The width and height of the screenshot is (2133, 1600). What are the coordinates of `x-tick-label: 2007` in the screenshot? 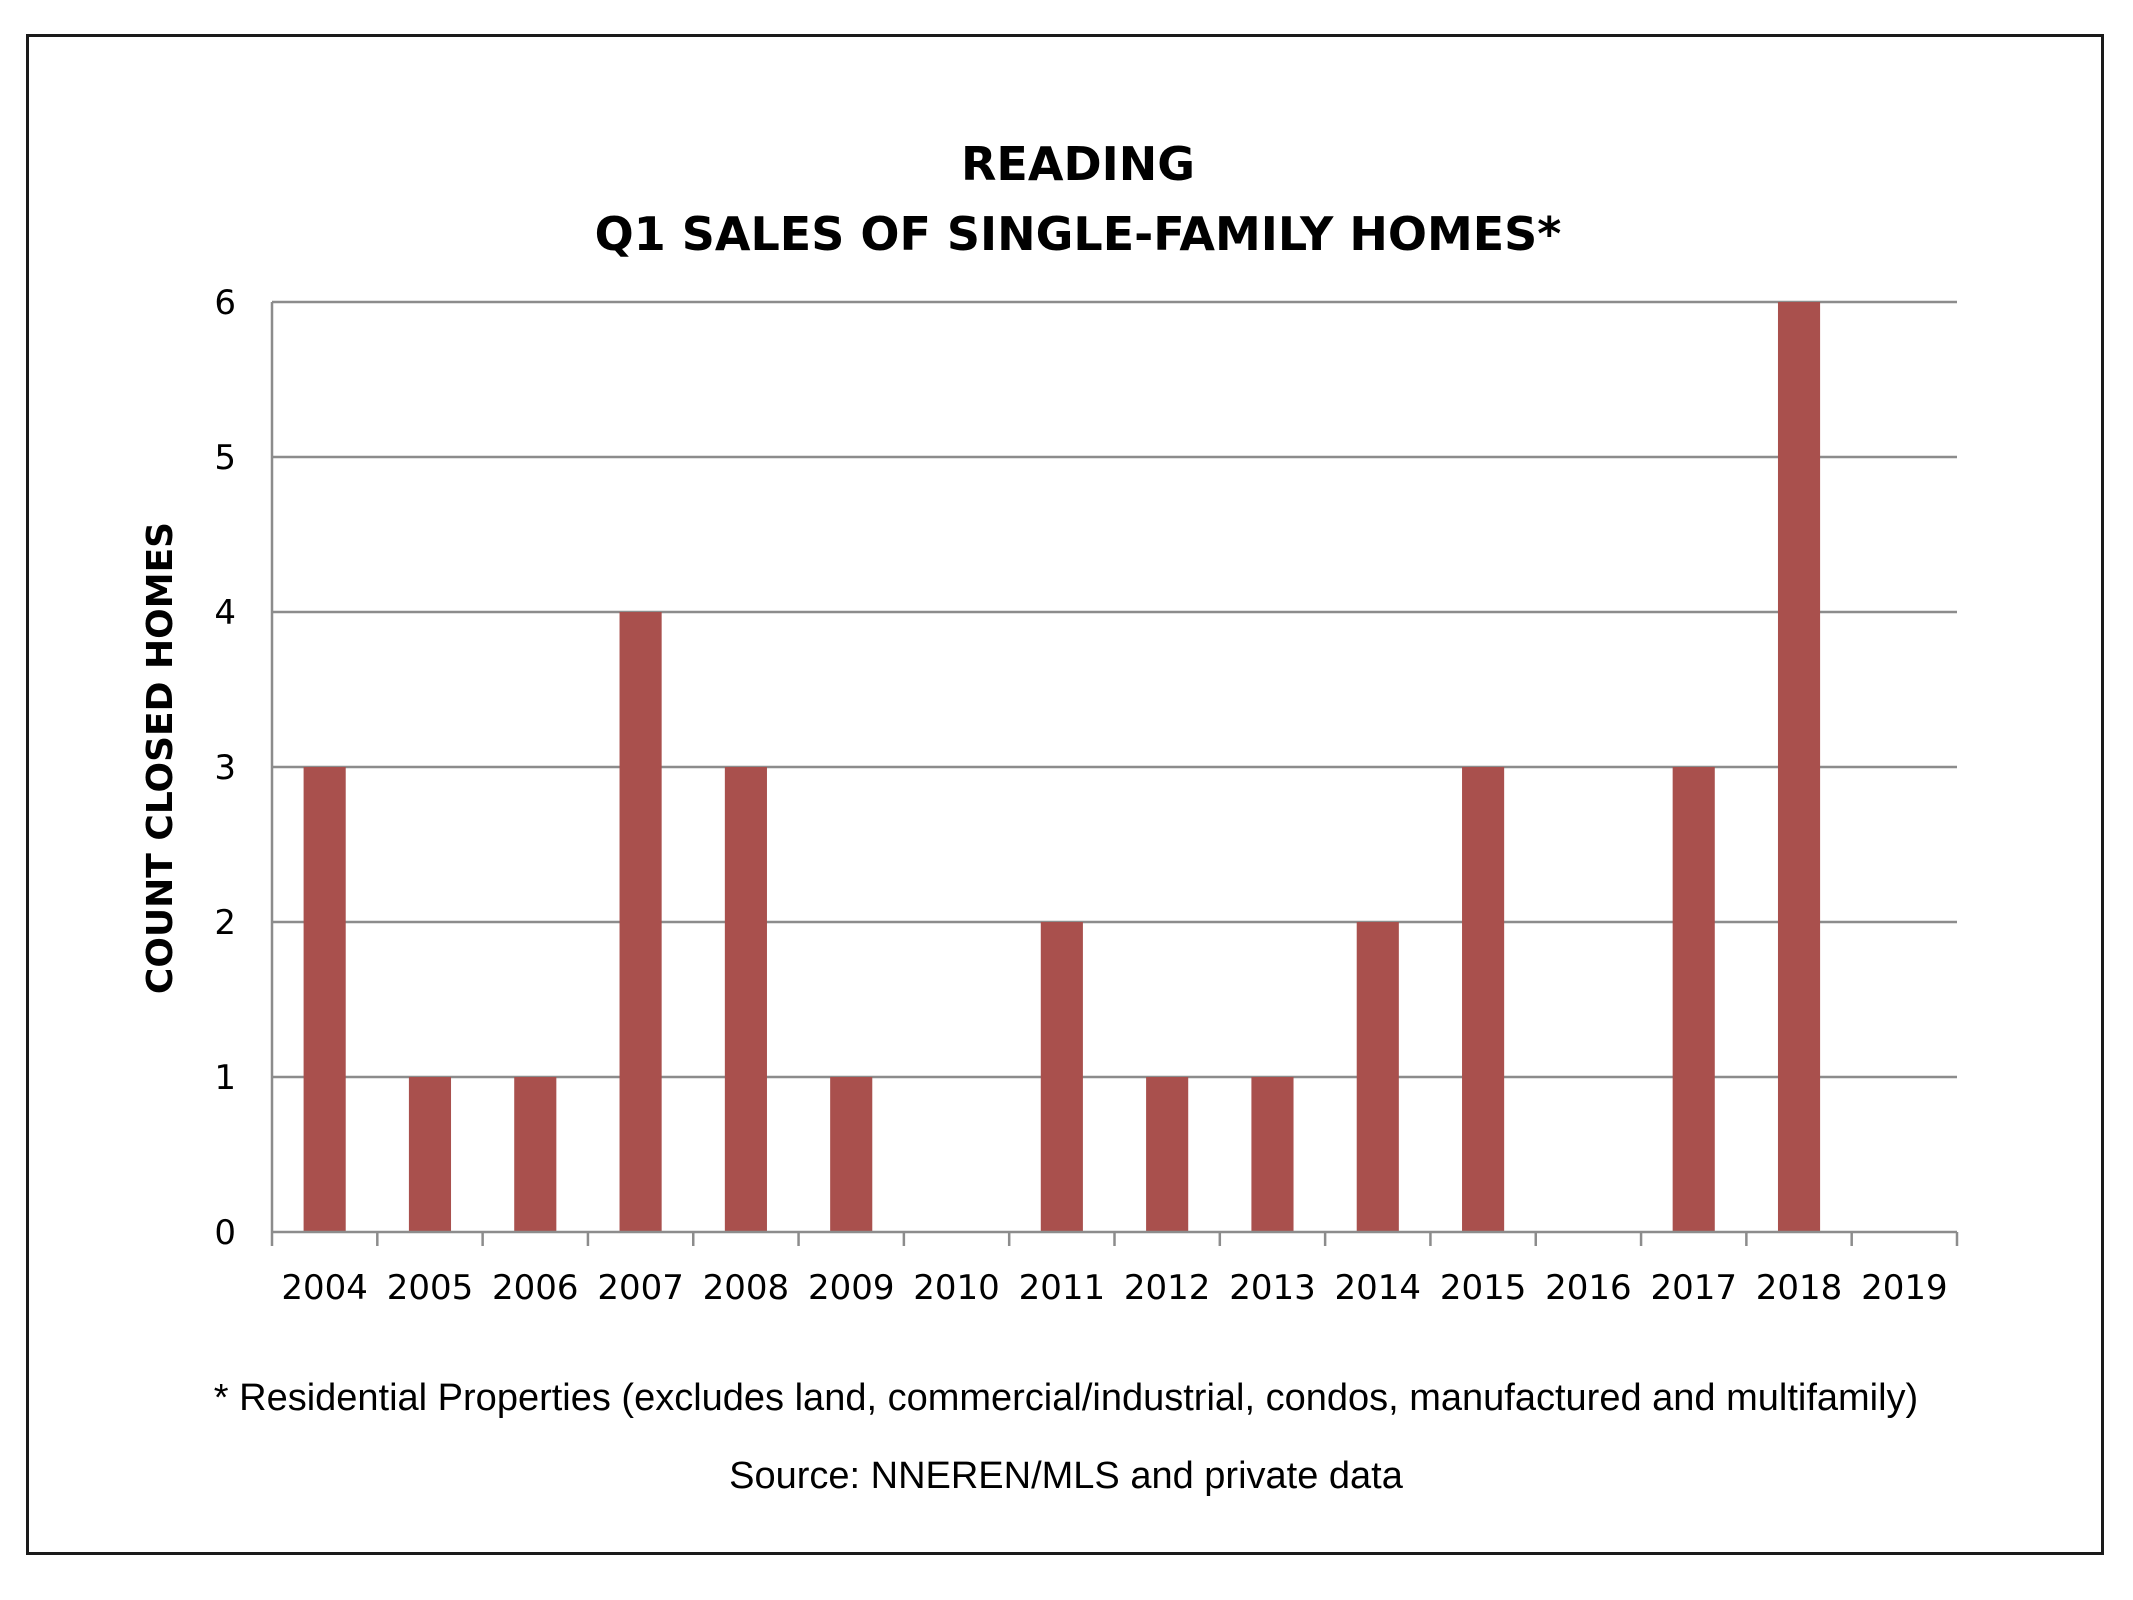 It's located at (640, 1288).